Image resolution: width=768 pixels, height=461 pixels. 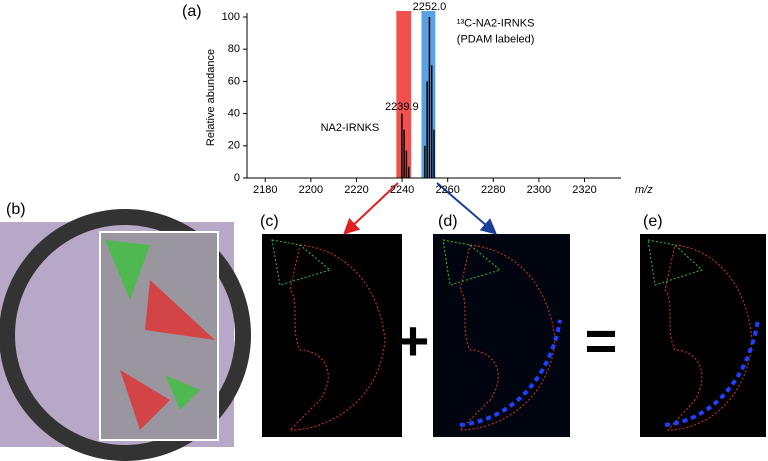 What do you see at coordinates (539, 190) in the screenshot?
I see `x-tick-label: 2300` at bounding box center [539, 190].